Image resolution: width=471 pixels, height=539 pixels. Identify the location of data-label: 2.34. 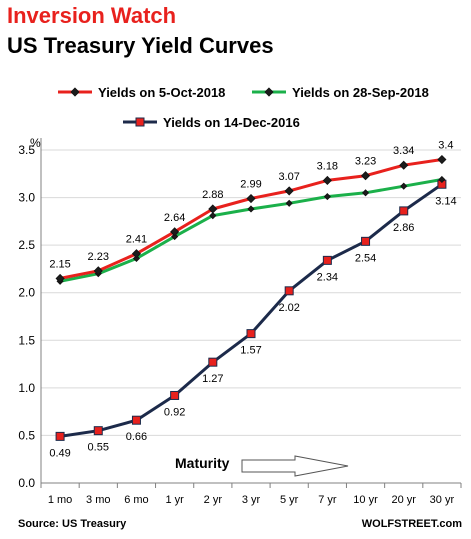
(327, 277).